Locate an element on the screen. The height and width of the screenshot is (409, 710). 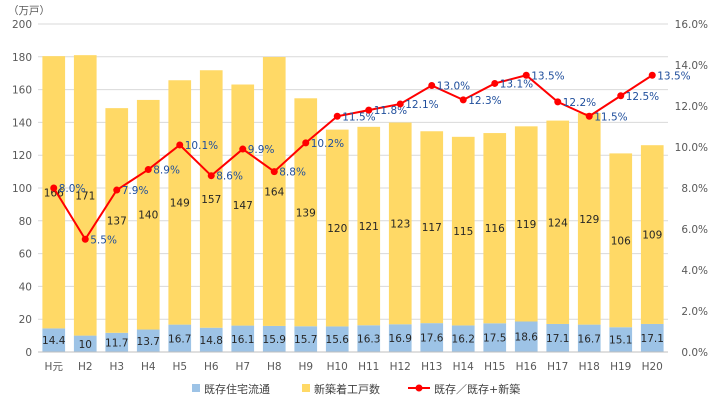
y-right-tick-label: 2.0% is located at coordinates (694, 312).